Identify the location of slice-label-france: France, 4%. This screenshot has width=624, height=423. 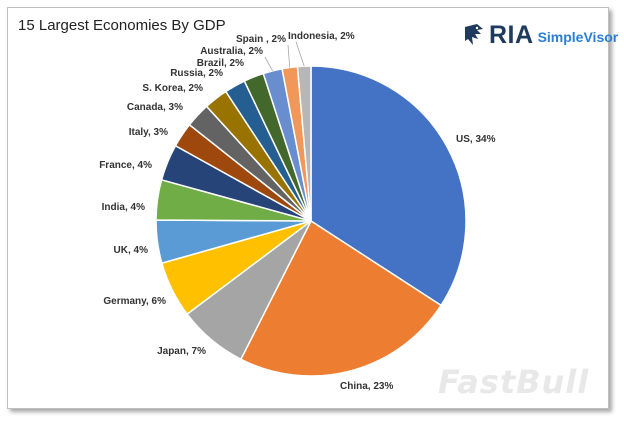
(125, 165).